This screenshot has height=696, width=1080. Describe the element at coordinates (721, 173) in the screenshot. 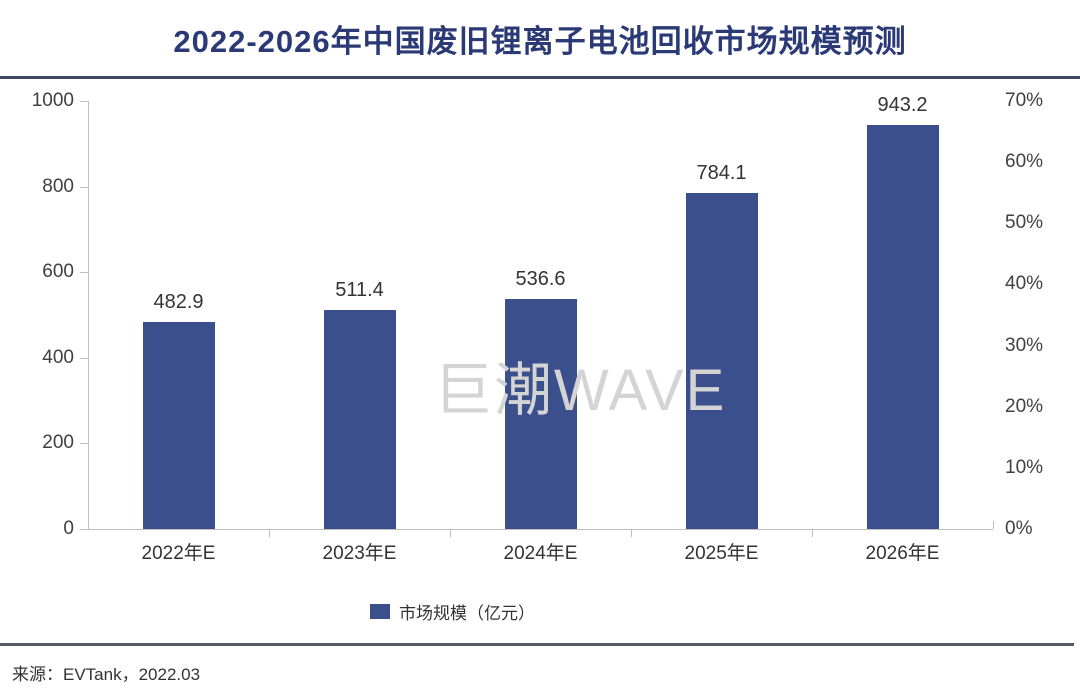

I see `bar-value-label: 784.1` at that location.